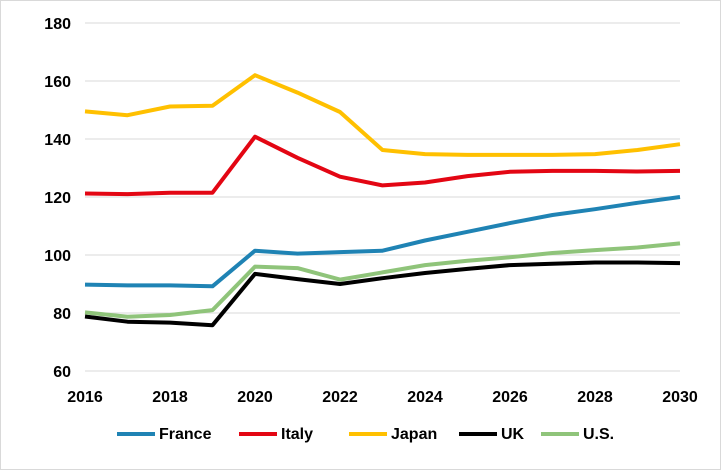 This screenshot has height=470, width=721. Describe the element at coordinates (382, 397) in the screenshot. I see `x-tick-labels: 2016 2018 2020 2022 2024 2026 2028 2030` at that location.